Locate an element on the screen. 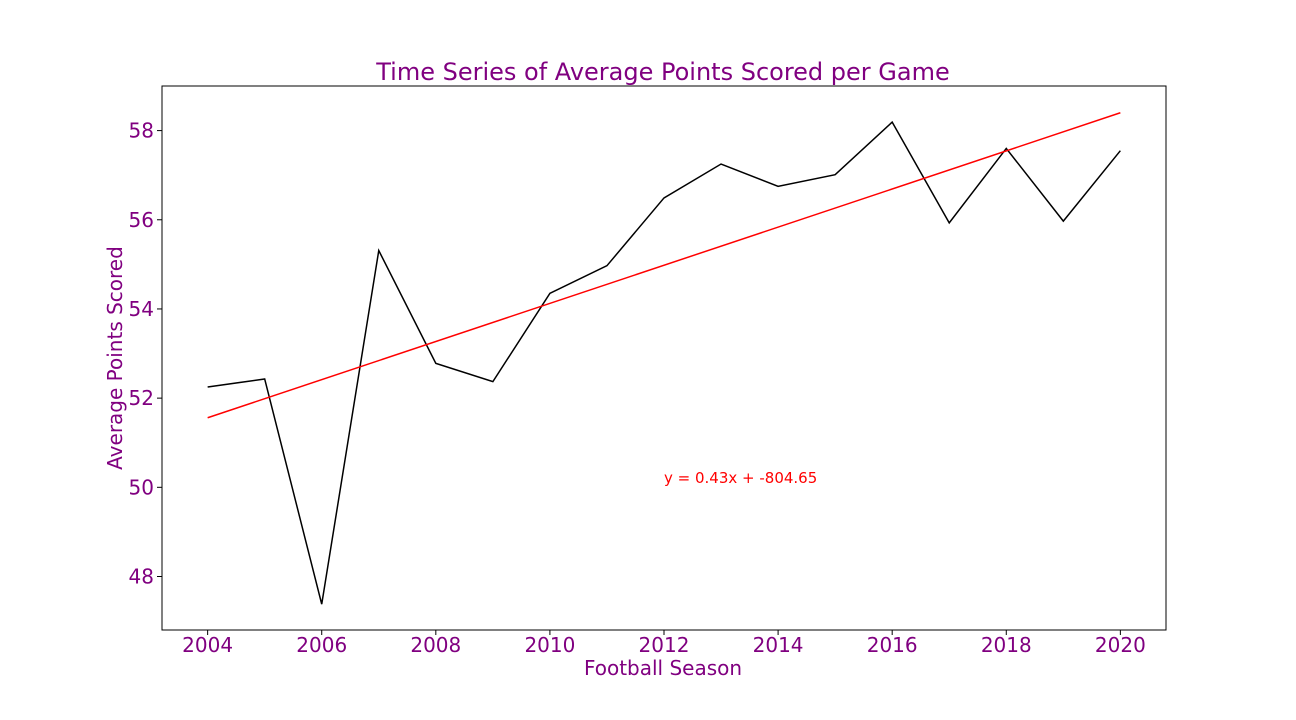 The width and height of the screenshot is (1296, 720). y-tick-label: 54 is located at coordinates (141, 309).